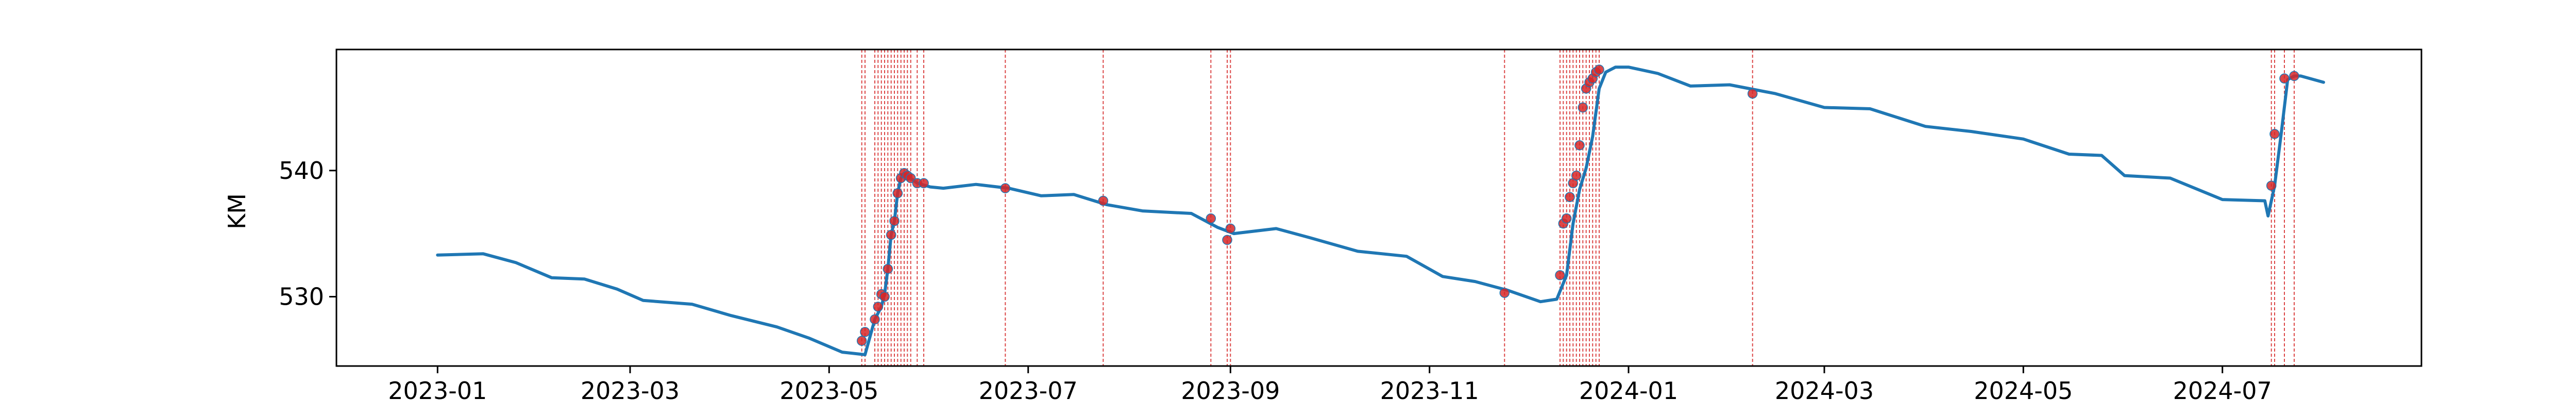 Image resolution: width=2576 pixels, height=415 pixels. Describe the element at coordinates (301, 297) in the screenshot. I see `y-tick-label: 530` at that location.